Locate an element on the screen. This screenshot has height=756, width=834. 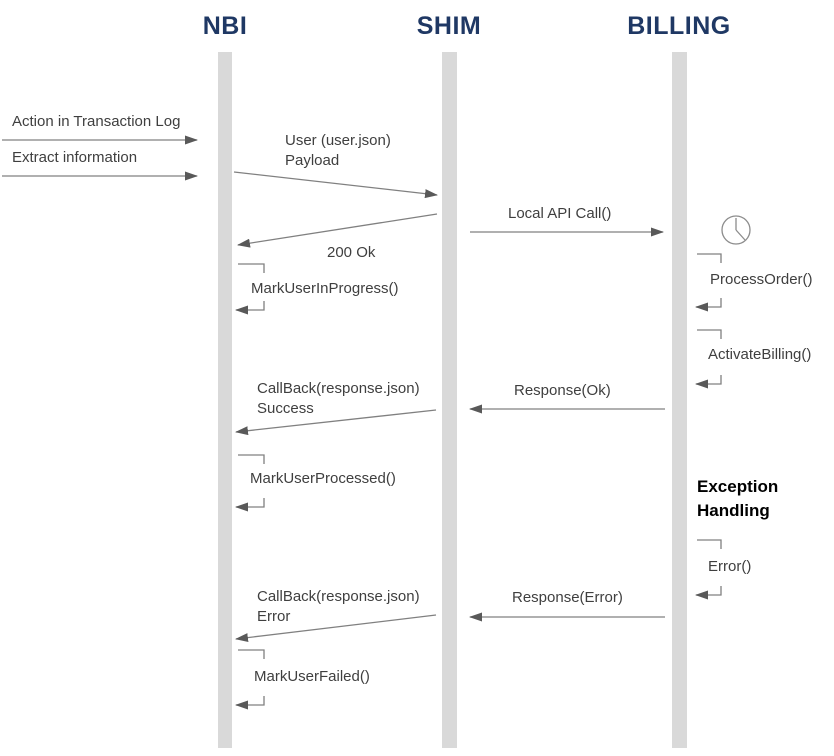
message-label-response-ok: Response(Ok) is located at coordinates (562, 390).